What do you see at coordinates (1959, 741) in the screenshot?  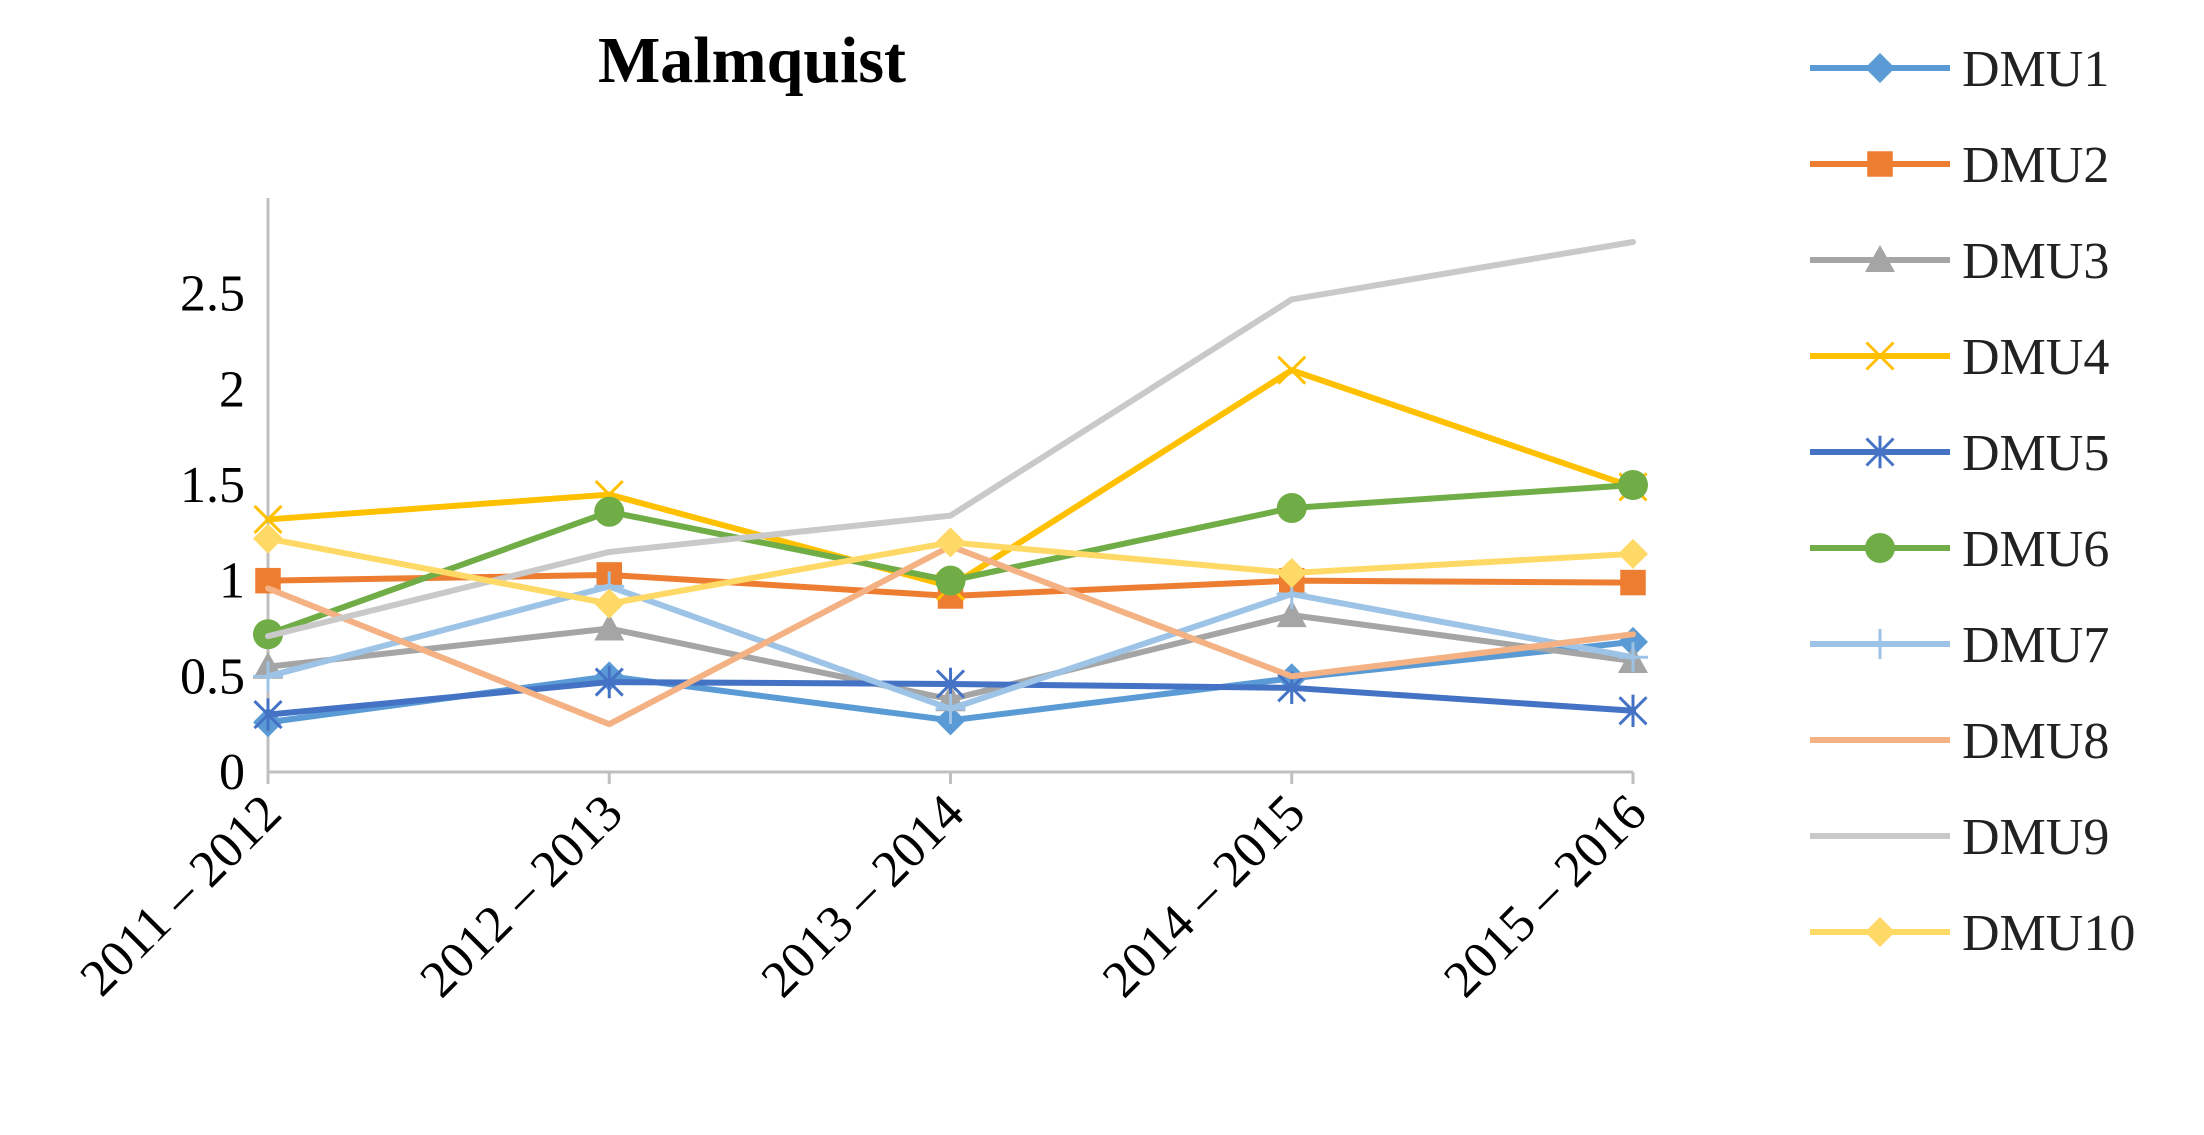 I see `legend-item-dmu8: DMU8` at bounding box center [1959, 741].